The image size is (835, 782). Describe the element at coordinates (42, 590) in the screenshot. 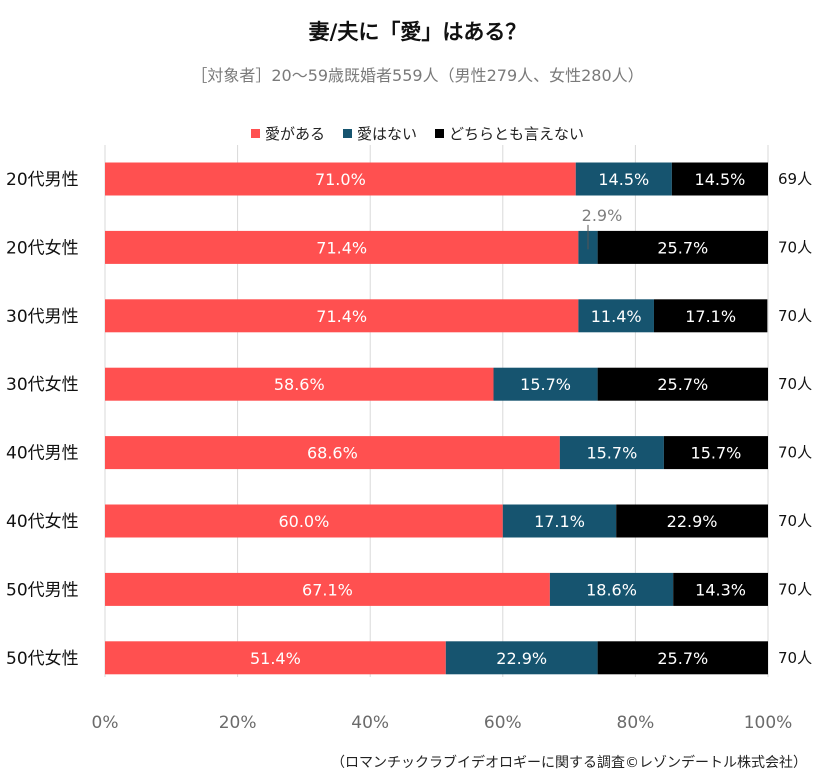

I see `category-label: 50代男性` at that location.